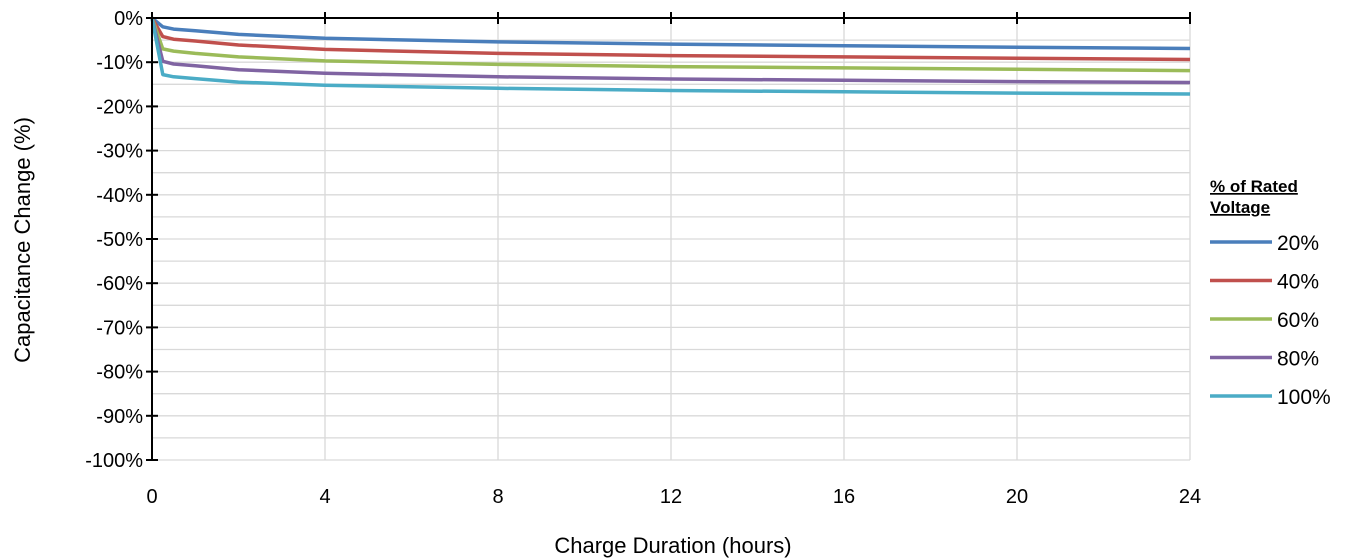 The width and height of the screenshot is (1364, 560). Describe the element at coordinates (1298, 359) in the screenshot. I see `legend-label-4: 80%` at that location.